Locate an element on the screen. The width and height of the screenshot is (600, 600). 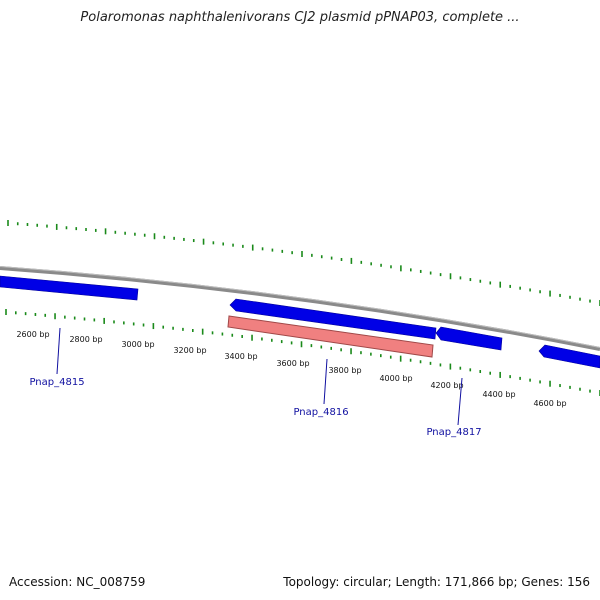
scale-label: 2600 bp is located at coordinates (32, 334).